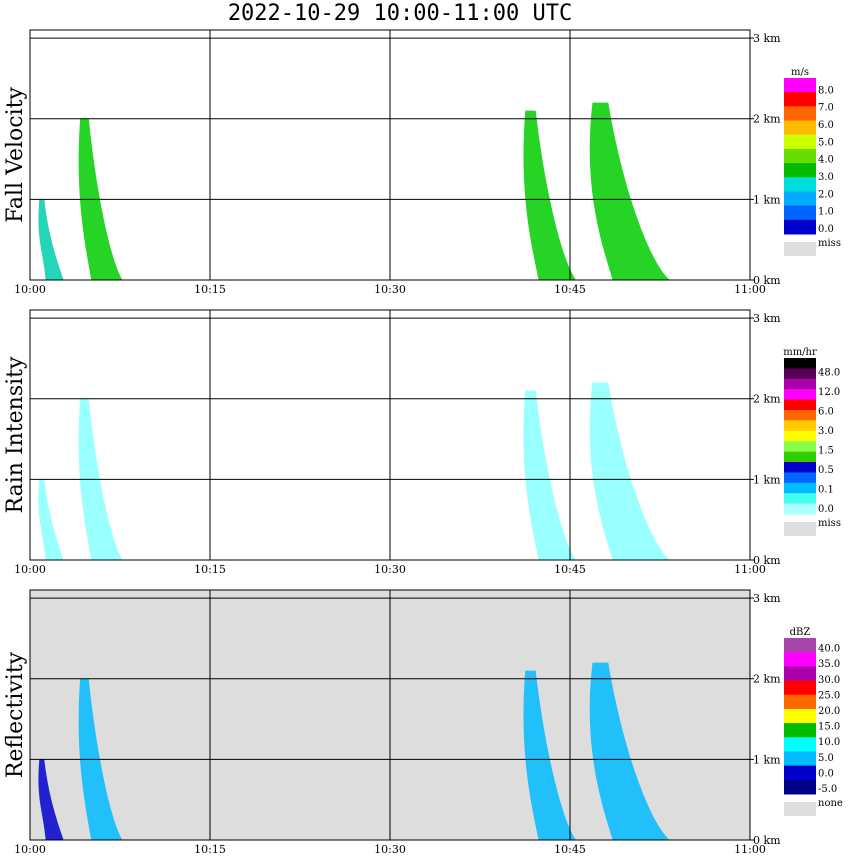  What do you see at coordinates (829, 742) in the screenshot?
I see `colorbar-label: 10.0` at bounding box center [829, 742].